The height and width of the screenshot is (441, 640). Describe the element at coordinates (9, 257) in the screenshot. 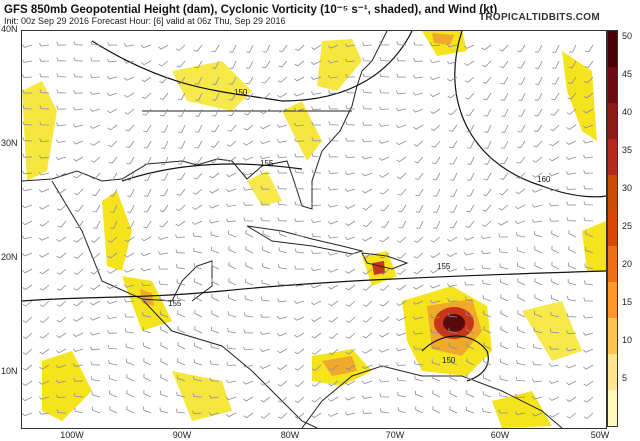

I see `lat-label-20: 20N` at that location.